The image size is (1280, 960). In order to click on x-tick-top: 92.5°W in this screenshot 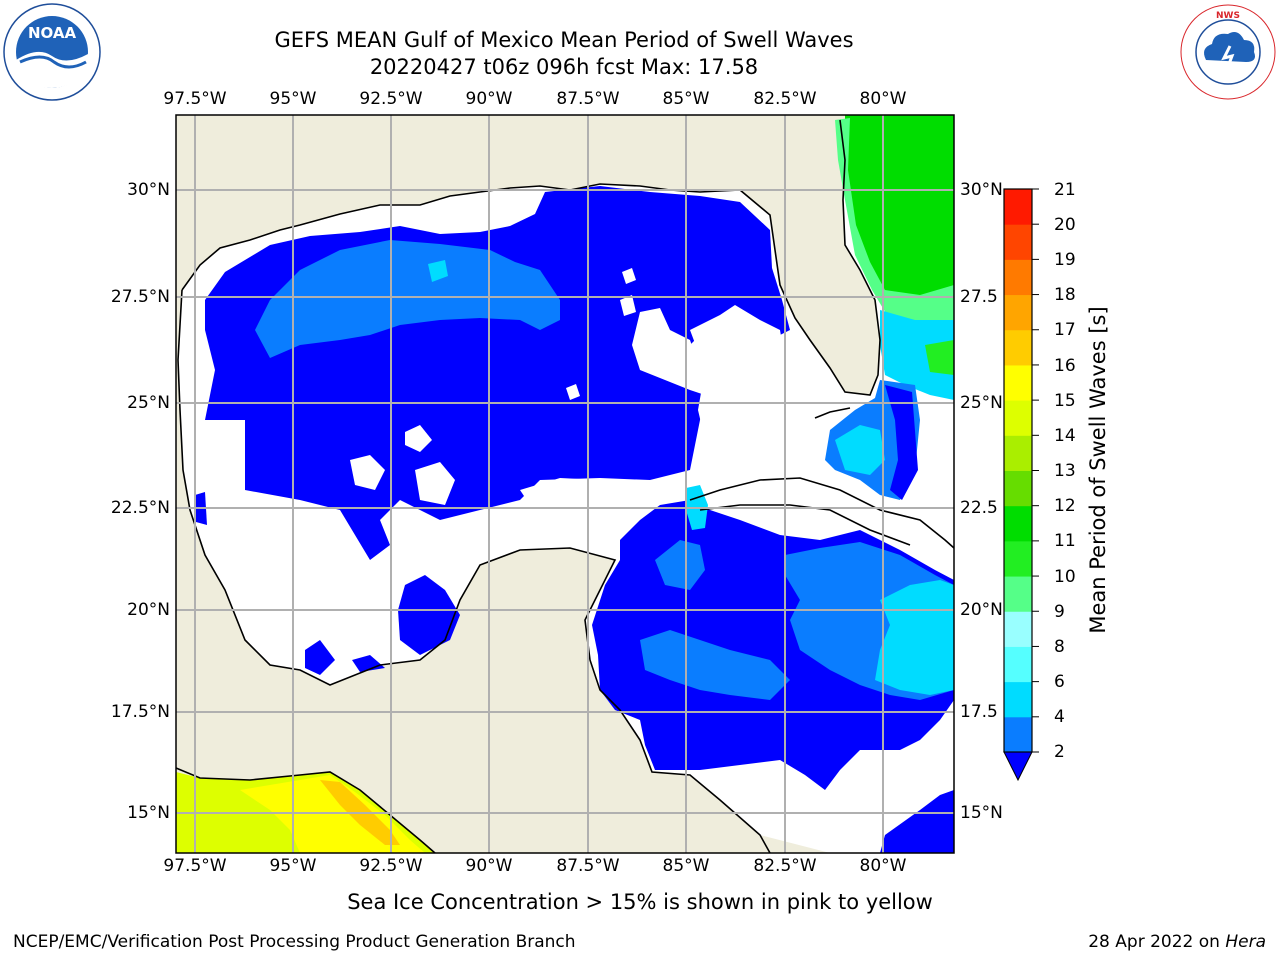, I will do `click(391, 99)`.